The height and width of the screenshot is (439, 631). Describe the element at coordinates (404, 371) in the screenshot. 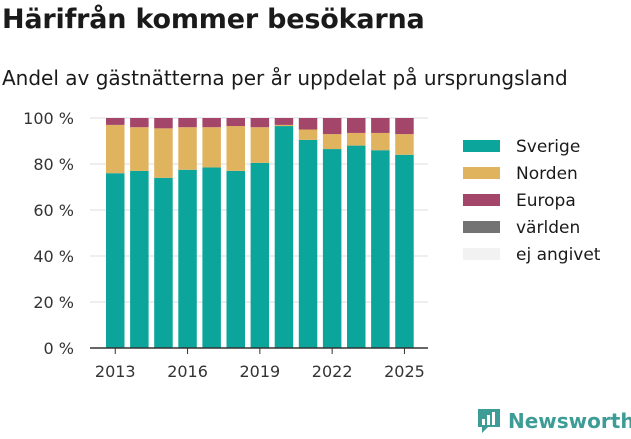

I see `x-tick-label: 2025` at that location.